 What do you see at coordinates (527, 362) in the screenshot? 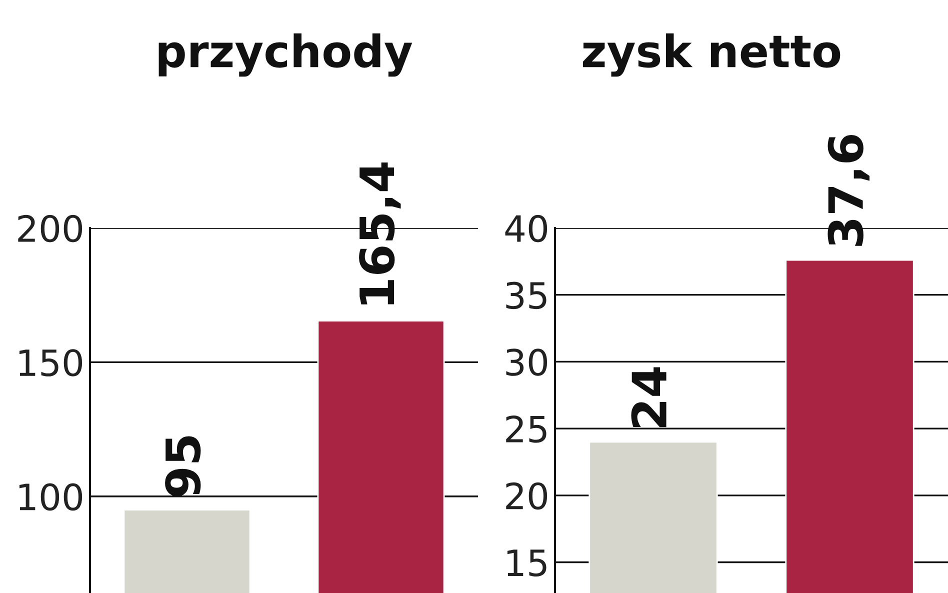
I see `y-tick-label: 30` at bounding box center [527, 362].